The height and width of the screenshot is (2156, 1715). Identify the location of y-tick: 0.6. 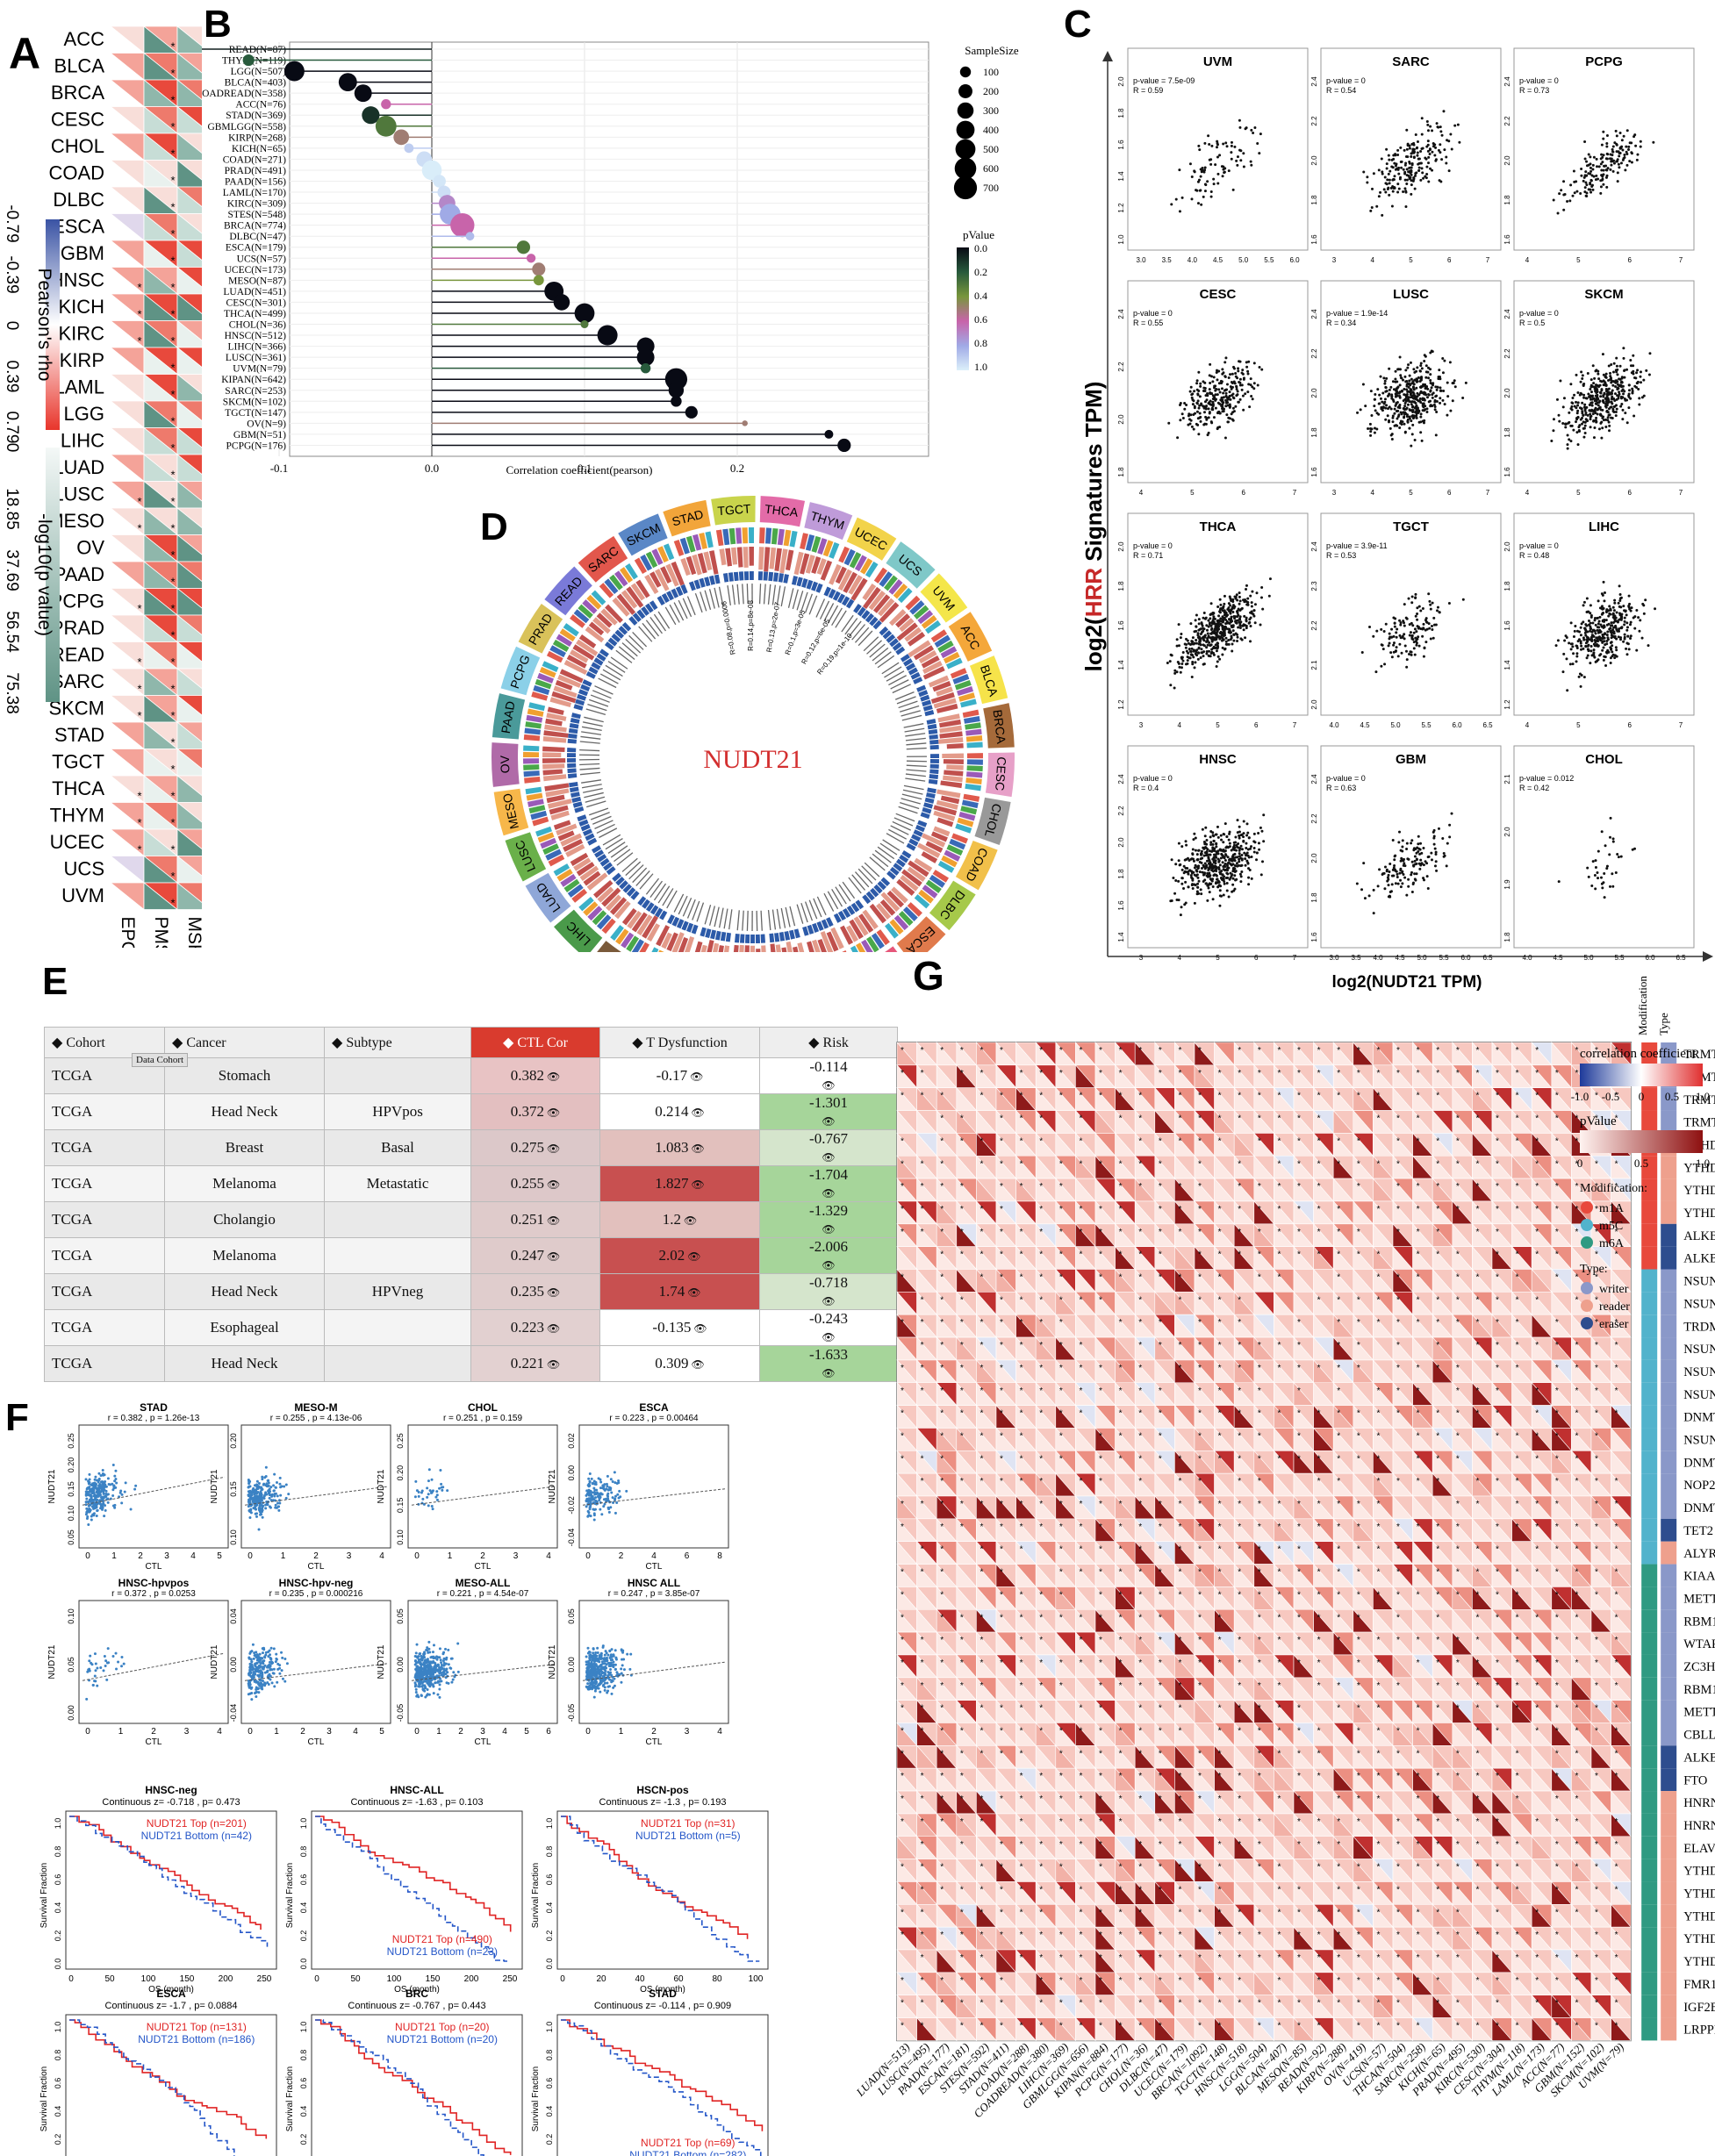
(303, 2083).